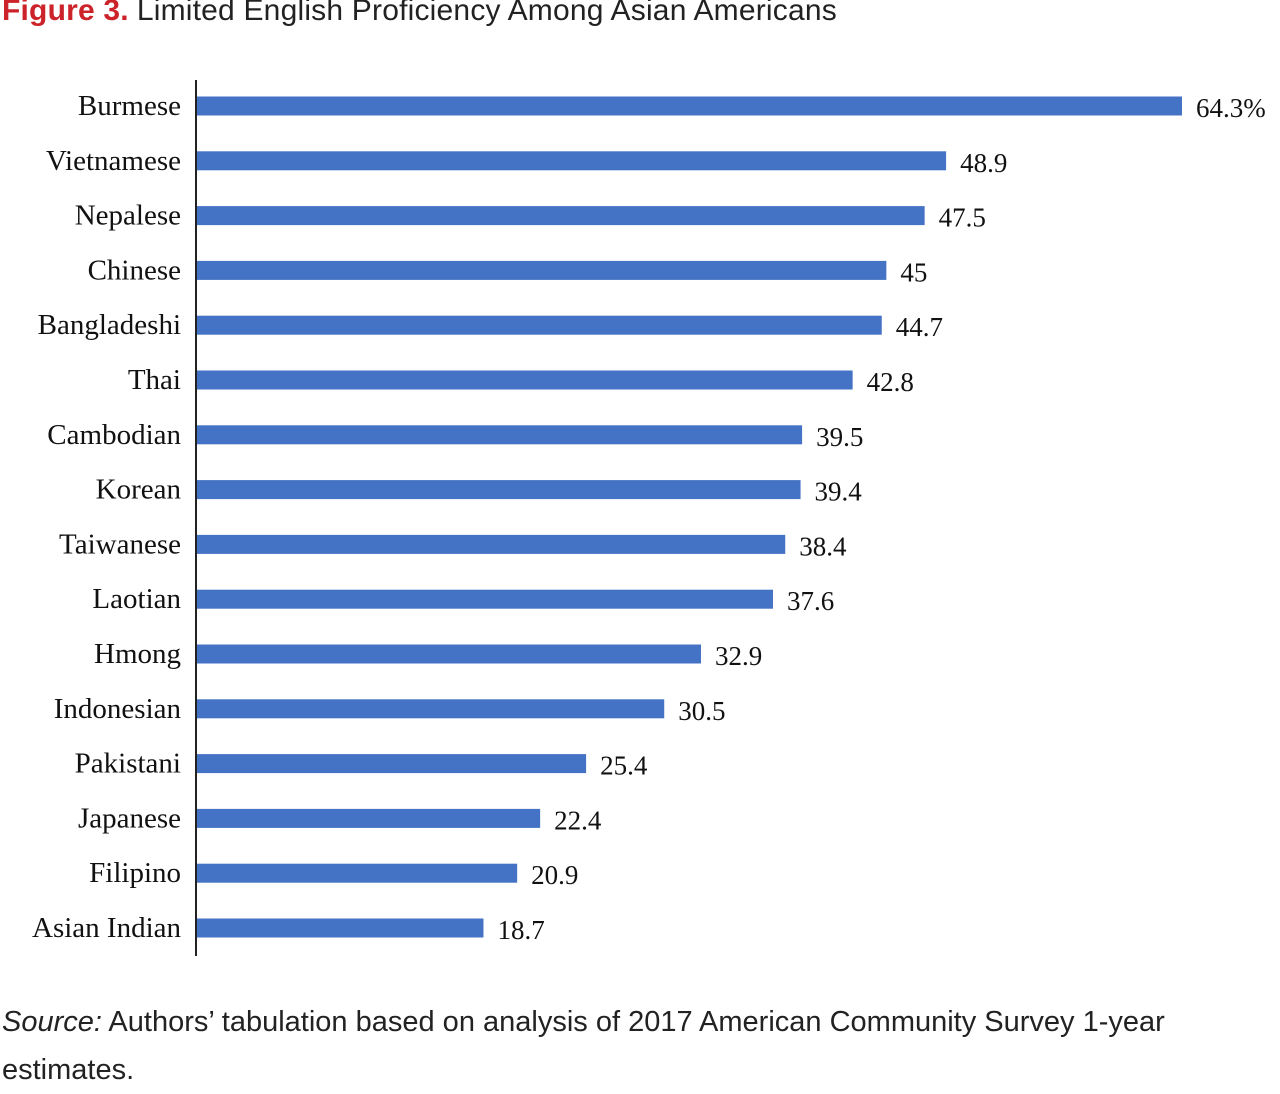 The height and width of the screenshot is (1094, 1280). I want to click on category-label: Laotian, so click(136, 599).